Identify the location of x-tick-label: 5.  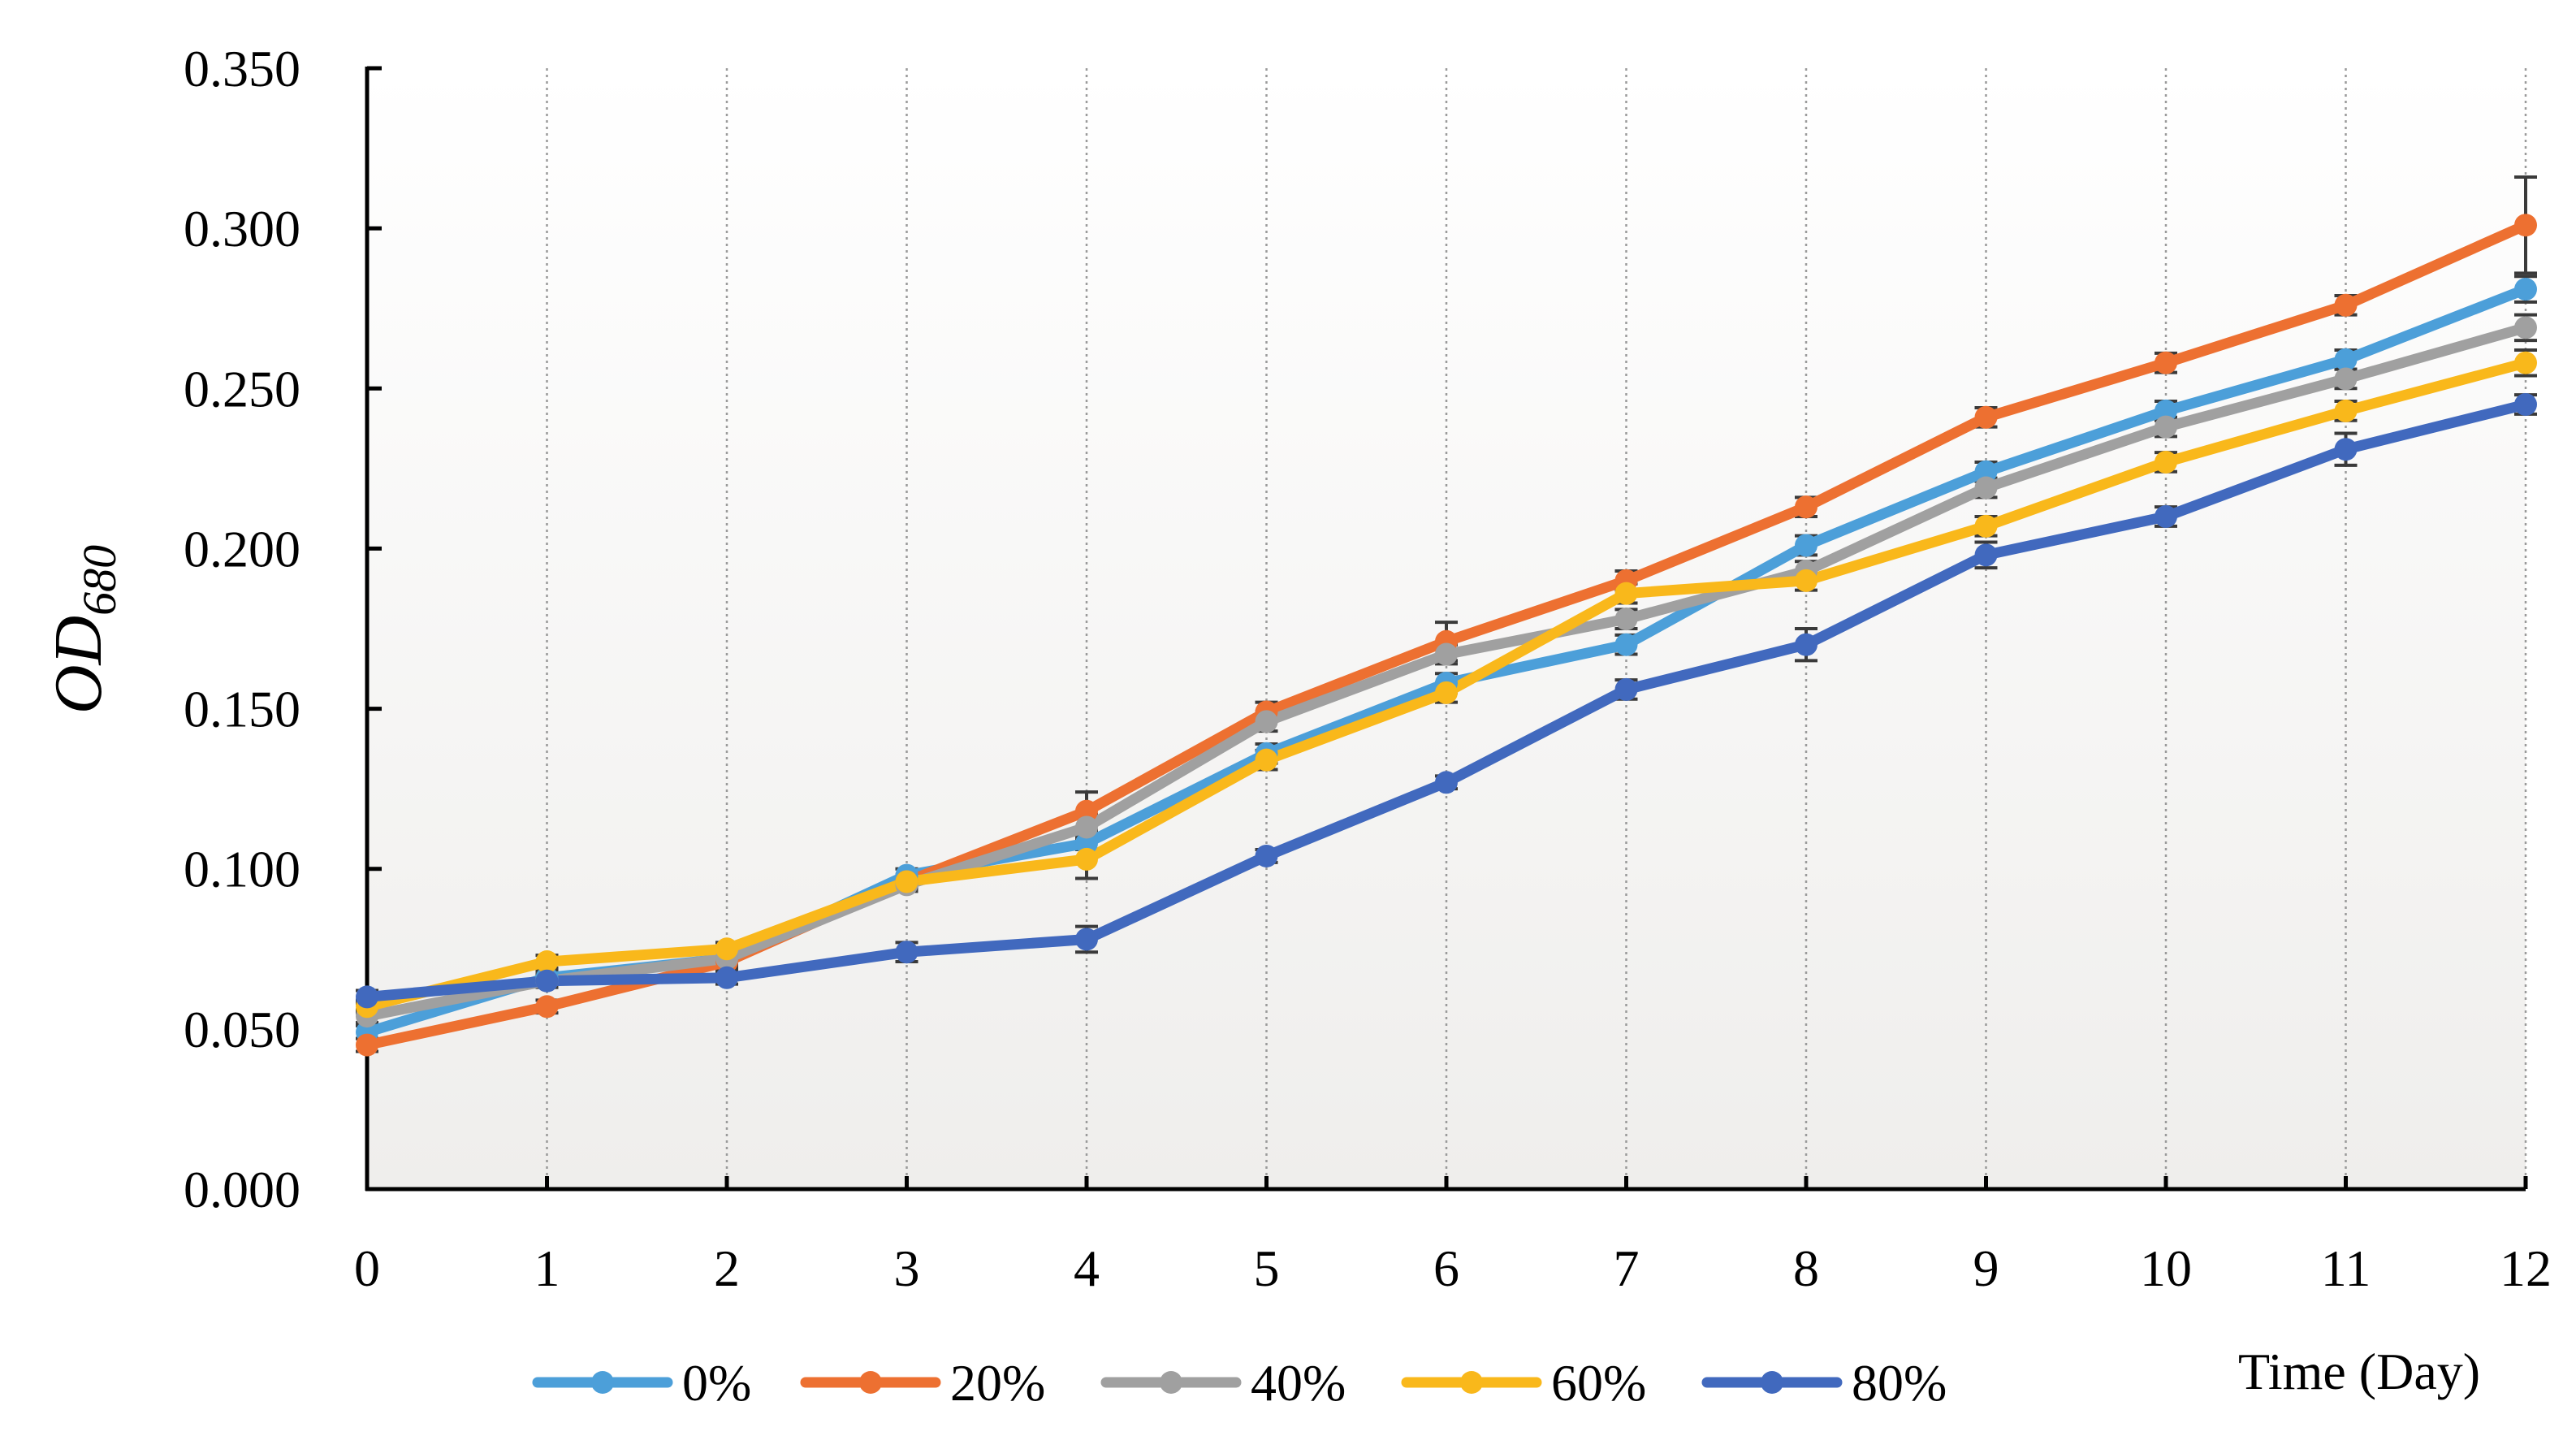
(1267, 1268).